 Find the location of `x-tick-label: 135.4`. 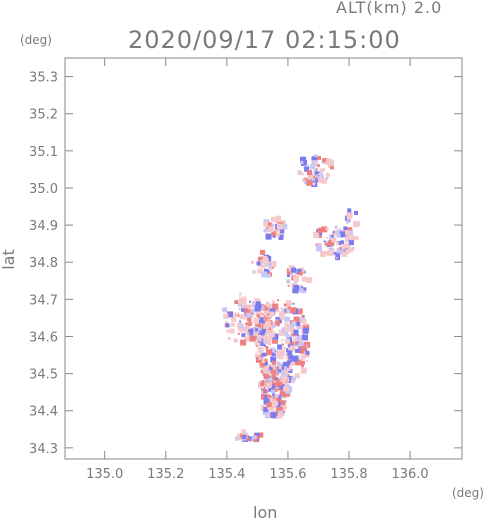

x-tick-label: 135.4 is located at coordinates (226, 474).